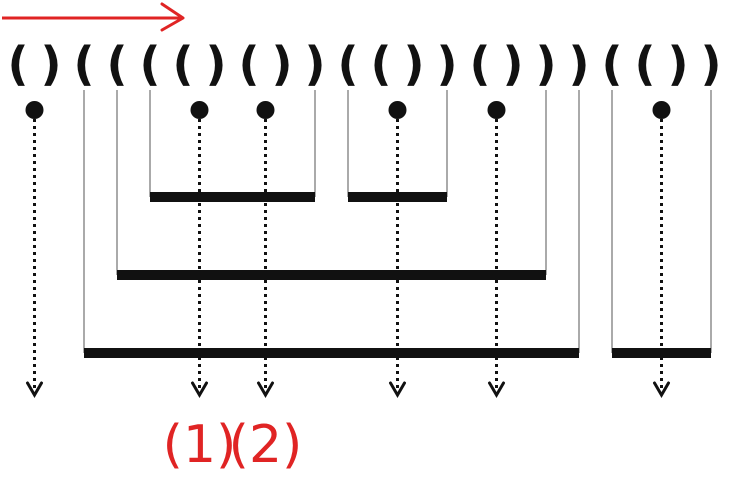  I want to click on parentheses-row: ()(((()())(())()))(()), so click(364, 64).